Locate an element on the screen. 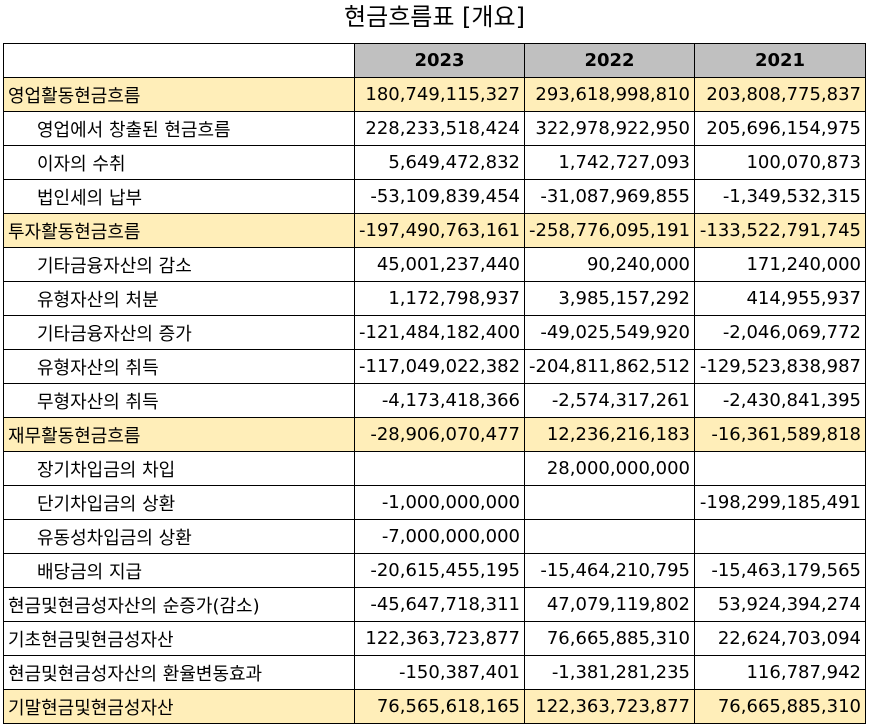 The height and width of the screenshot is (728, 869). value-cell: 171,240,000 is located at coordinates (780, 264).